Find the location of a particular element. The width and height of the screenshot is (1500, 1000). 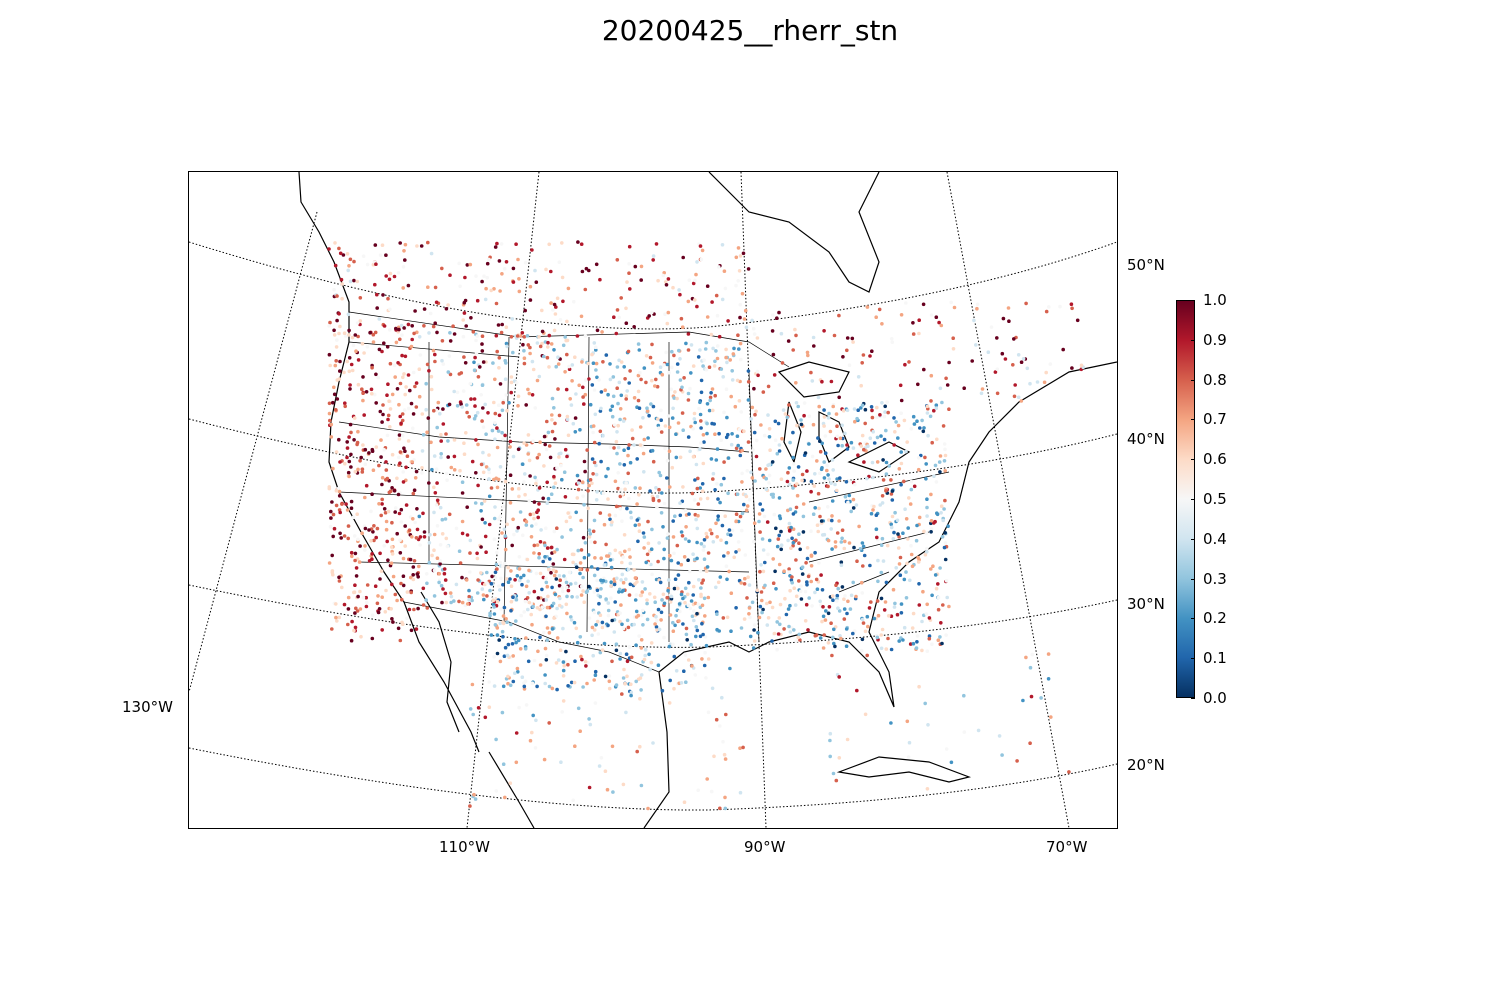

colorbar-tick-mark is located at coordinates (1193, 420).